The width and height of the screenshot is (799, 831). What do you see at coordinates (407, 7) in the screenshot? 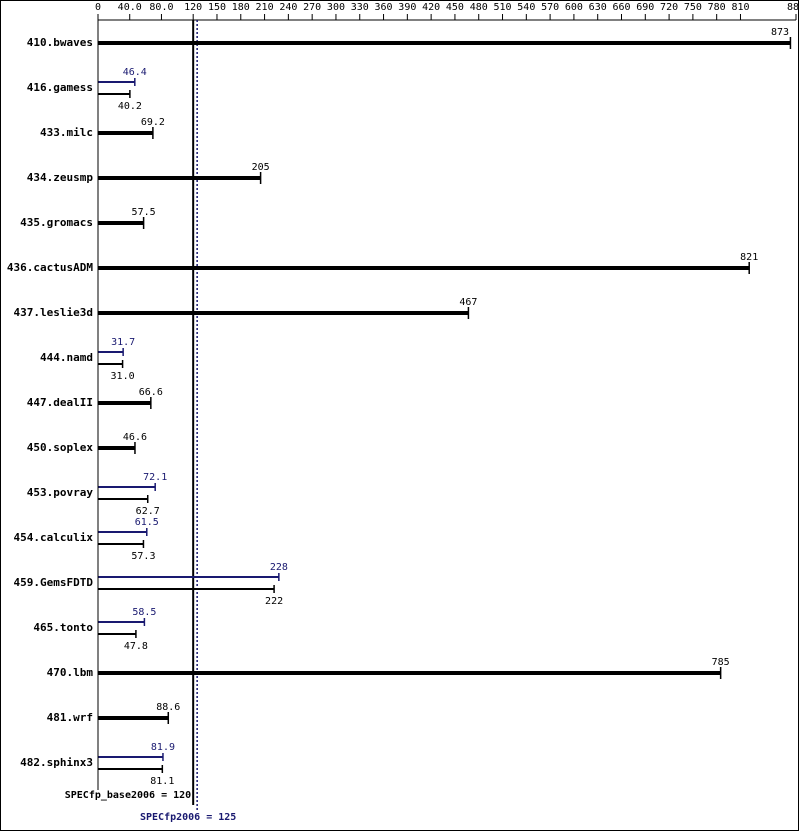
I see `x-tick-label: 390` at bounding box center [407, 7].